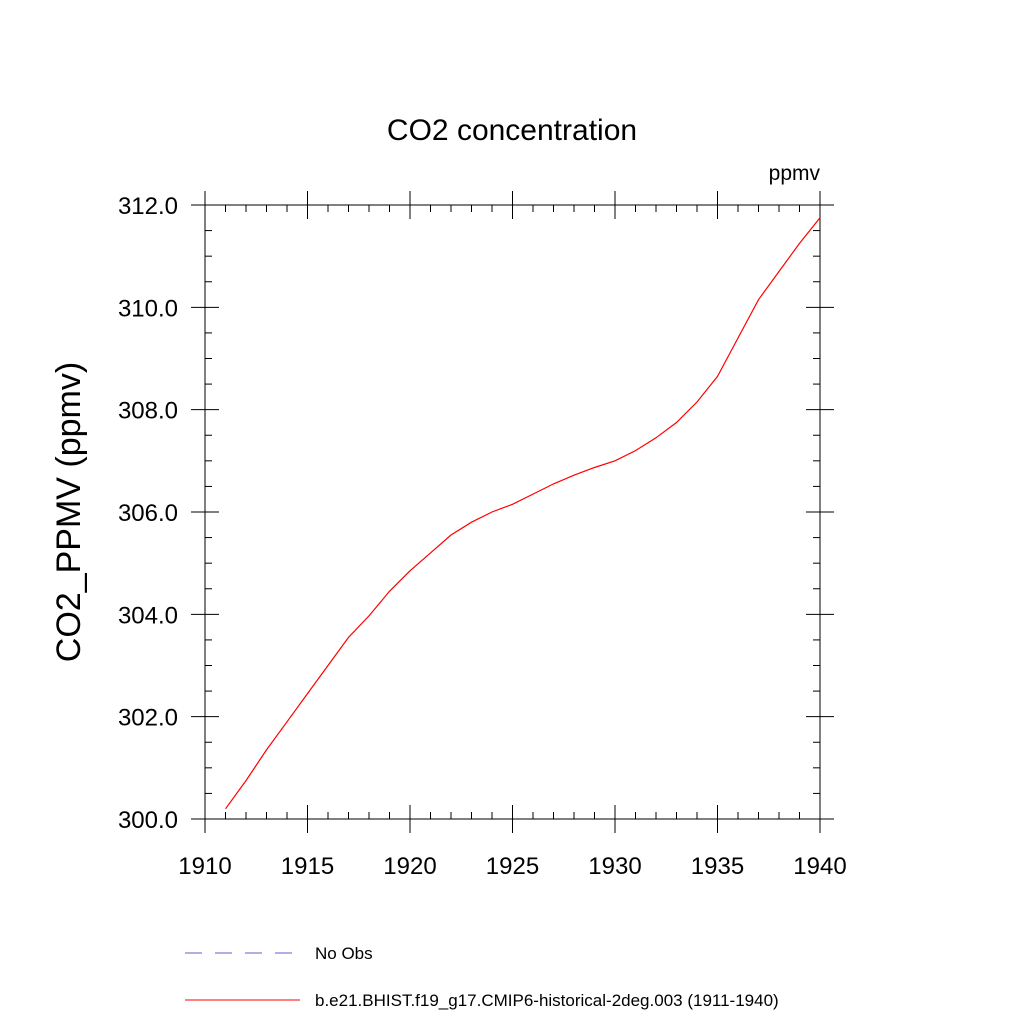 This screenshot has height=1024, width=1024. Describe the element at coordinates (614, 866) in the screenshot. I see `x-tick-label: 1930` at that location.